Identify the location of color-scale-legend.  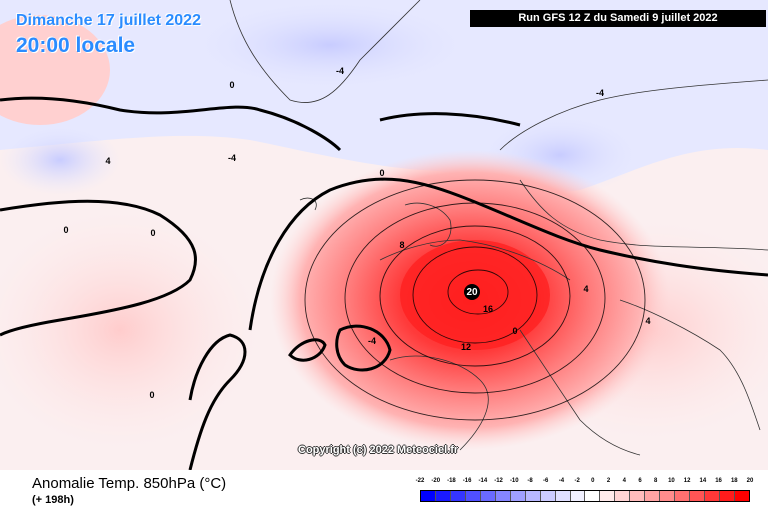
(585, 496).